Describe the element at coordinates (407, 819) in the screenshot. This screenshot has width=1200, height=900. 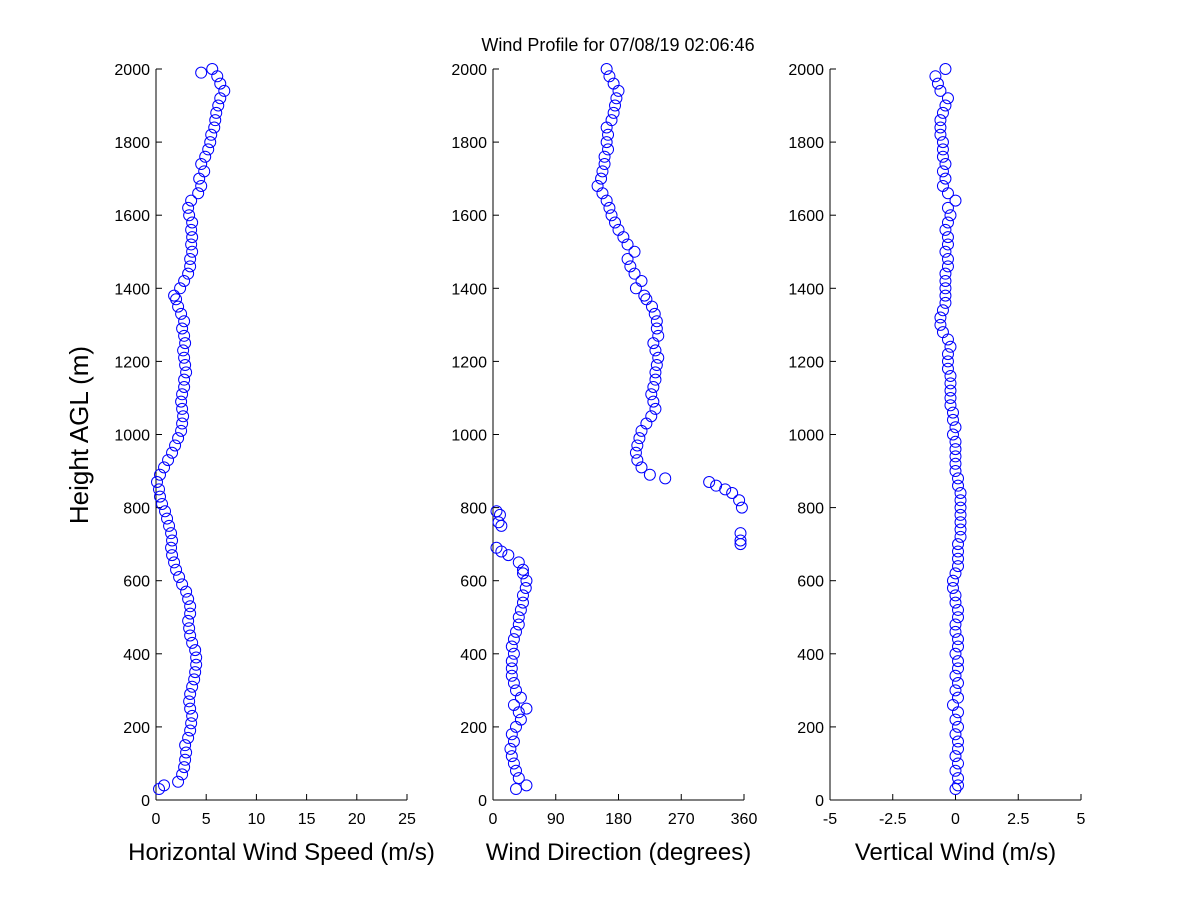
I see `panel-1-x-tick-label: 25` at that location.